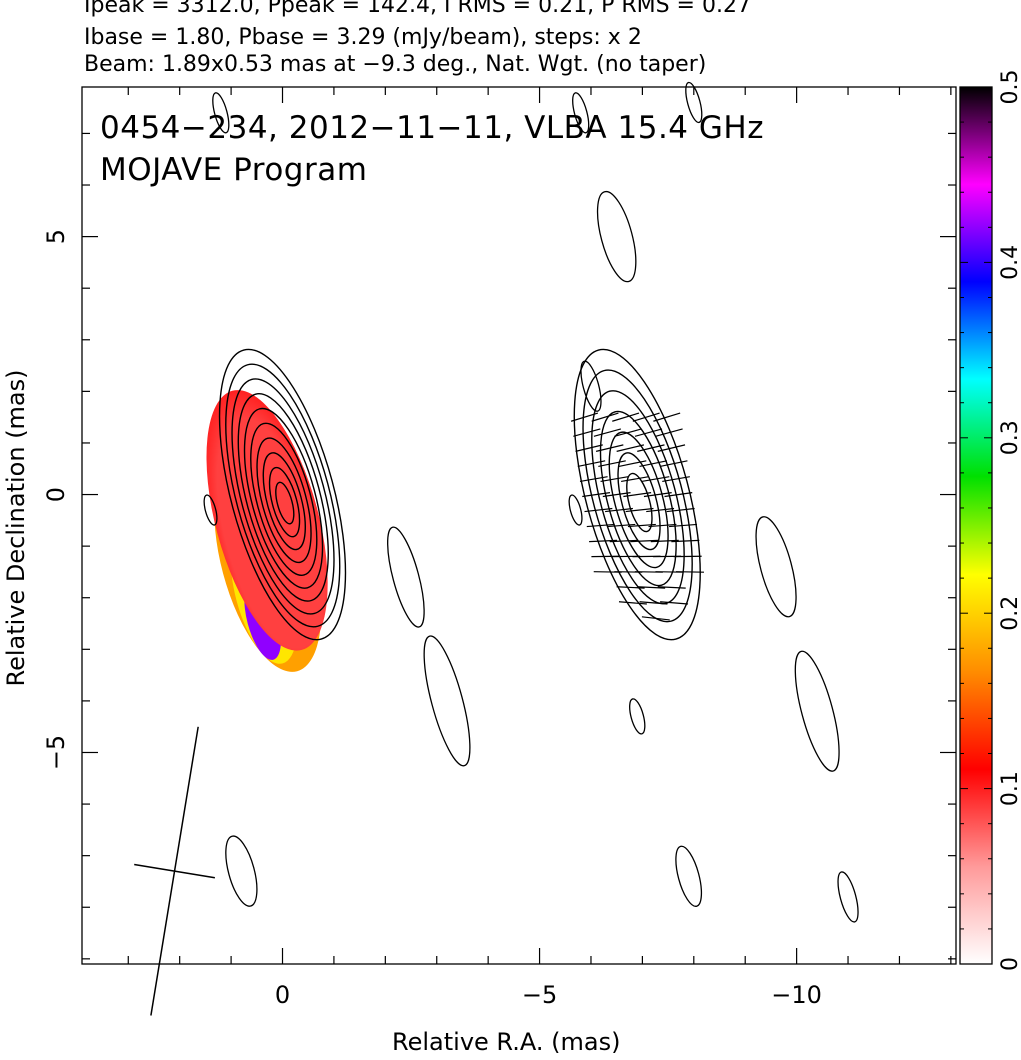 The height and width of the screenshot is (1060, 1021). What do you see at coordinates (1009, 262) in the screenshot?
I see `colorbar-tick-label: 0.4` at bounding box center [1009, 262].